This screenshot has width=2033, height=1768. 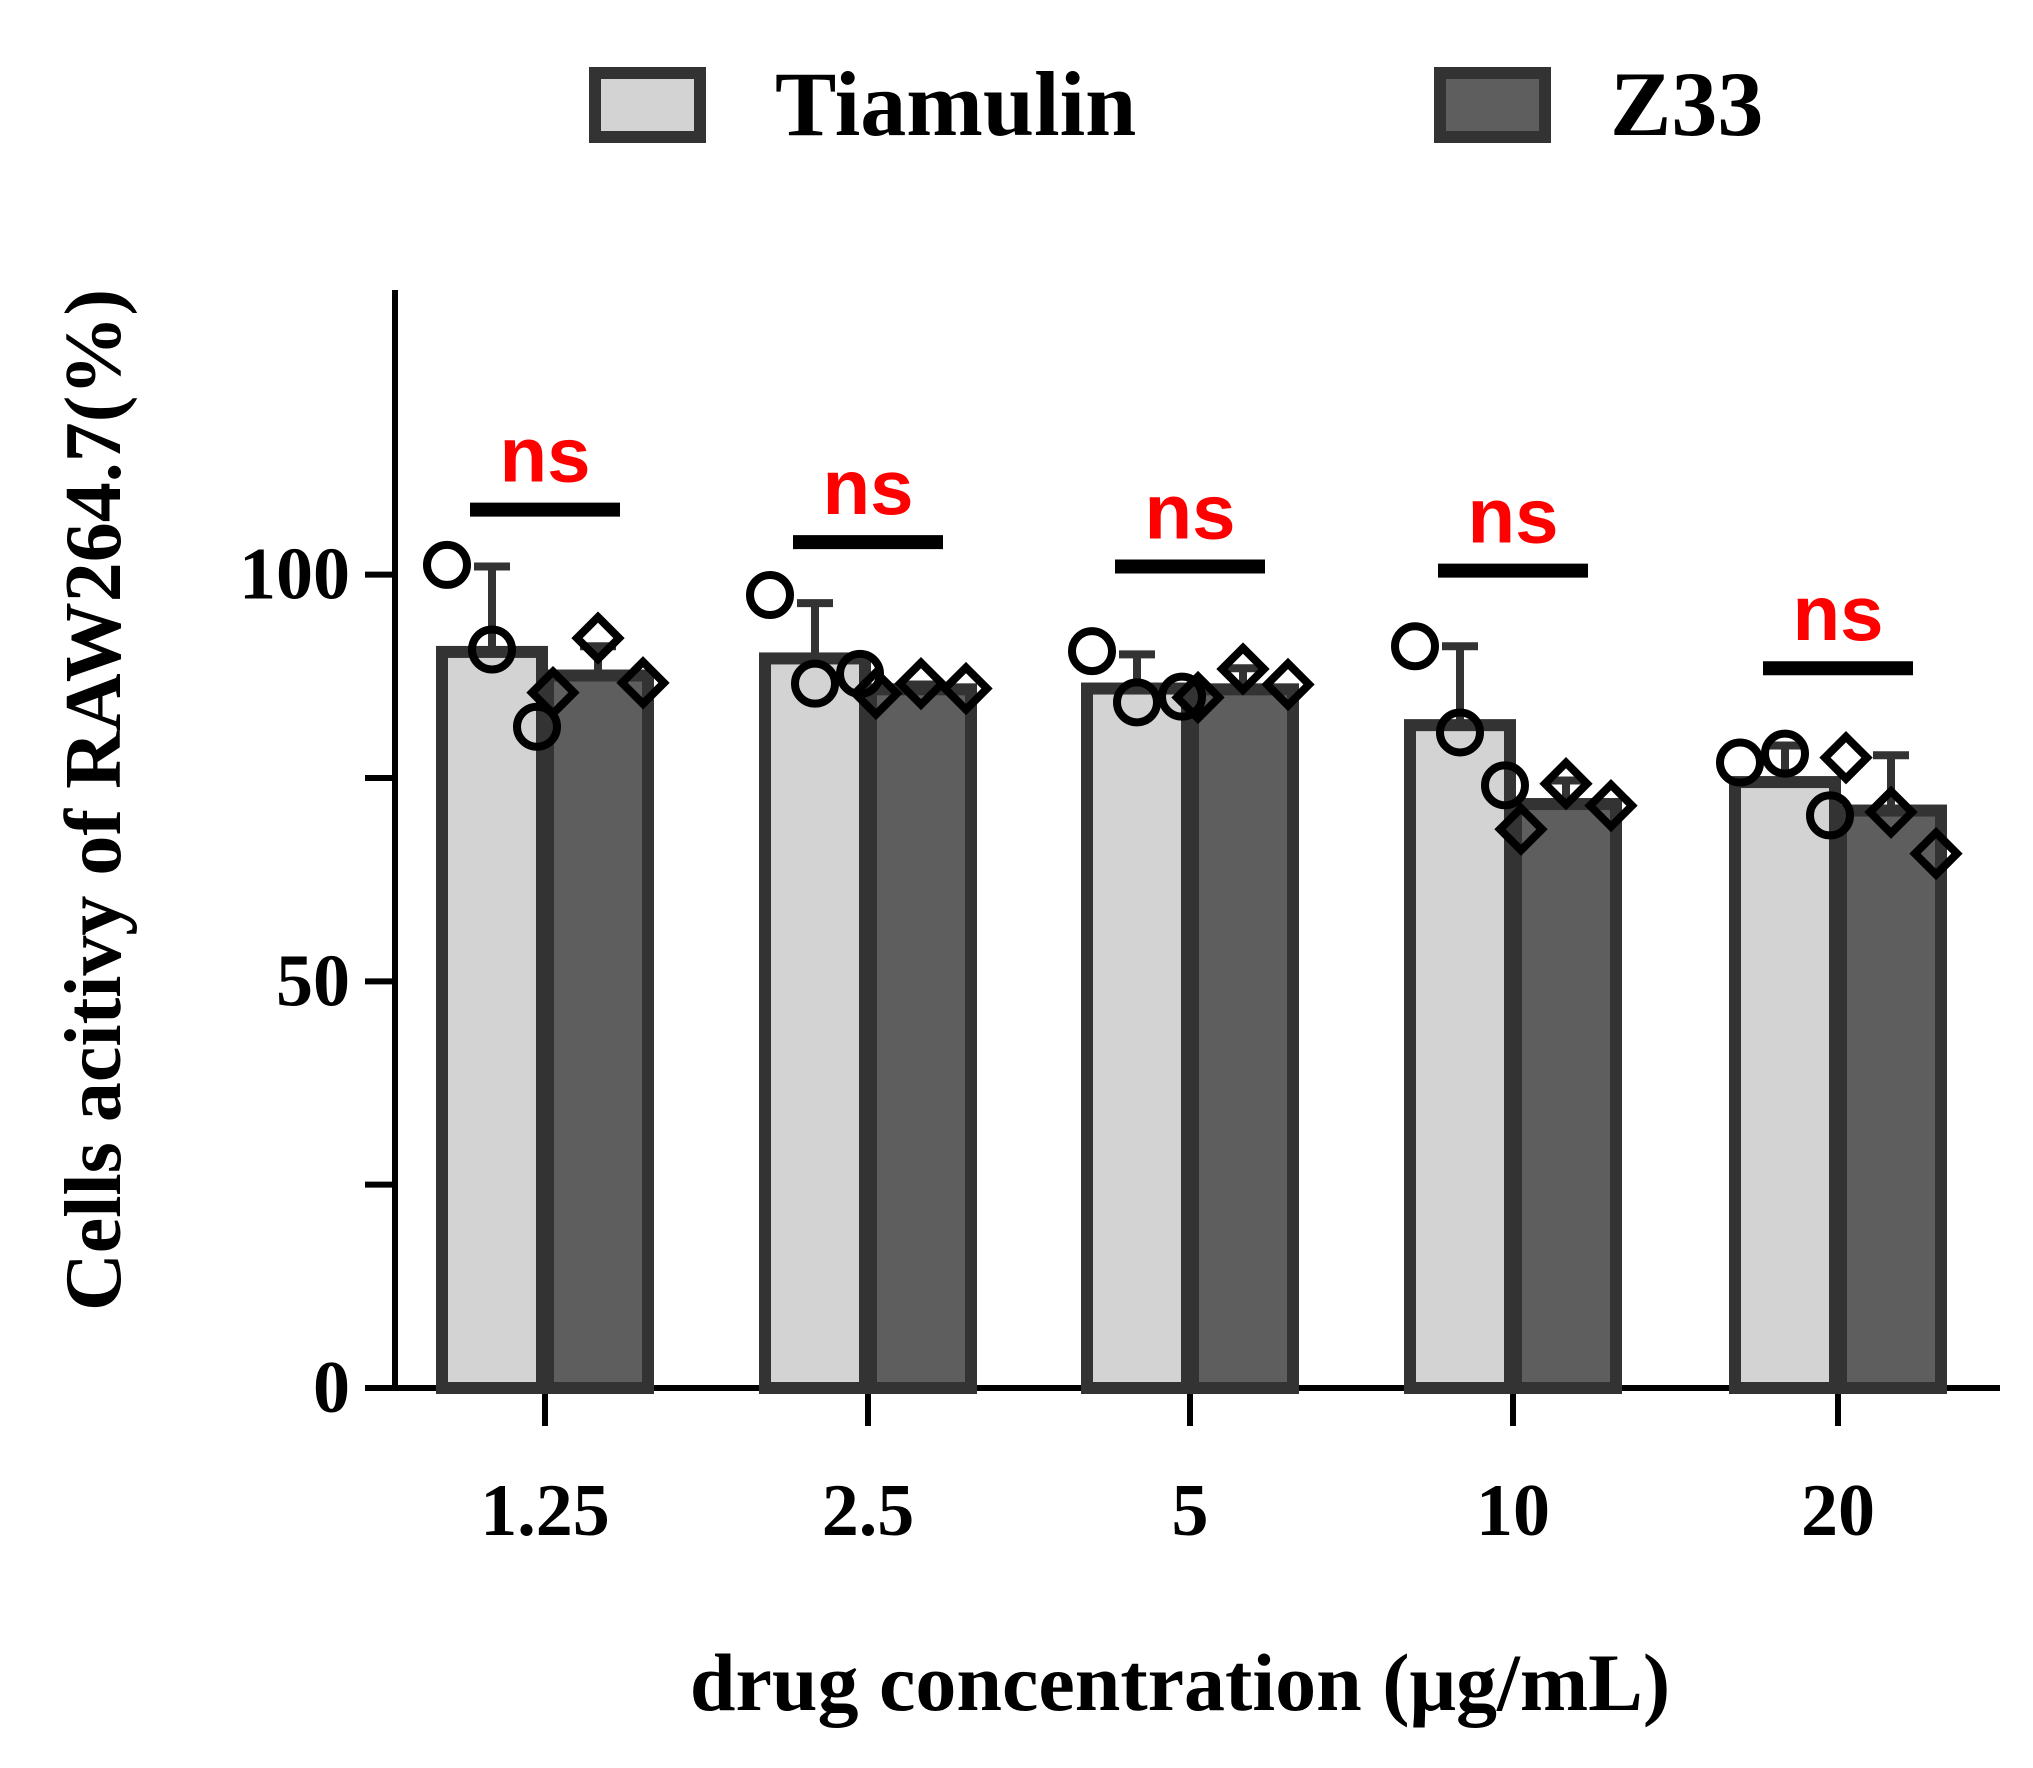 What do you see at coordinates (1196, 1468) in the screenshot?
I see `x-axis: 1.25 2.5 5 10 20` at bounding box center [1196, 1468].